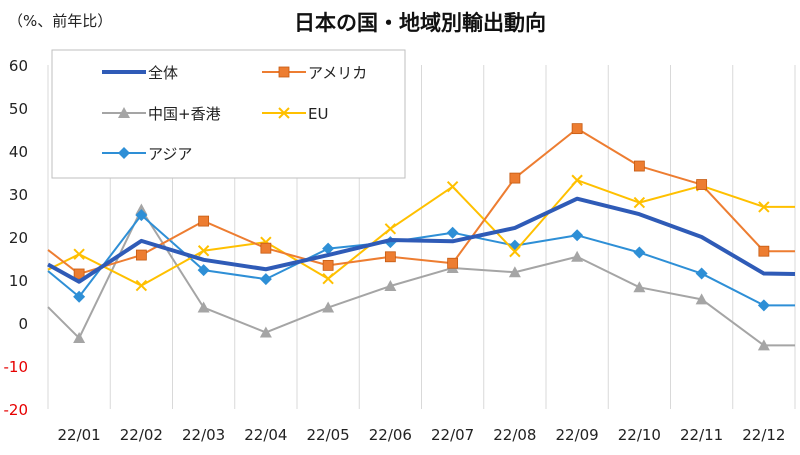  Describe the element at coordinates (420, 23) in the screenshot. I see `chart-title: 日本の国・地域別輸出動向` at that location.